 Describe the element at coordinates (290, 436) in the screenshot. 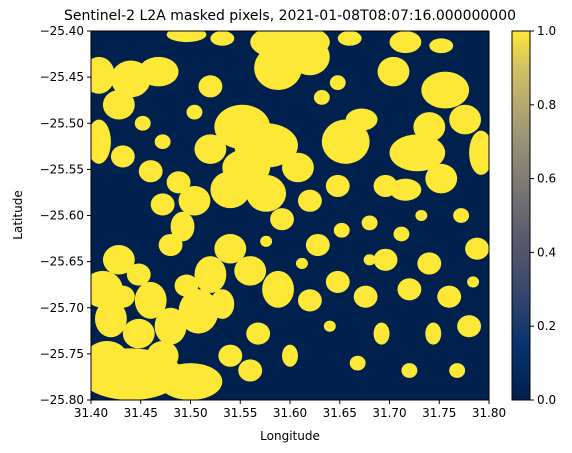

I see `x-axis-label: Longitude` at that location.